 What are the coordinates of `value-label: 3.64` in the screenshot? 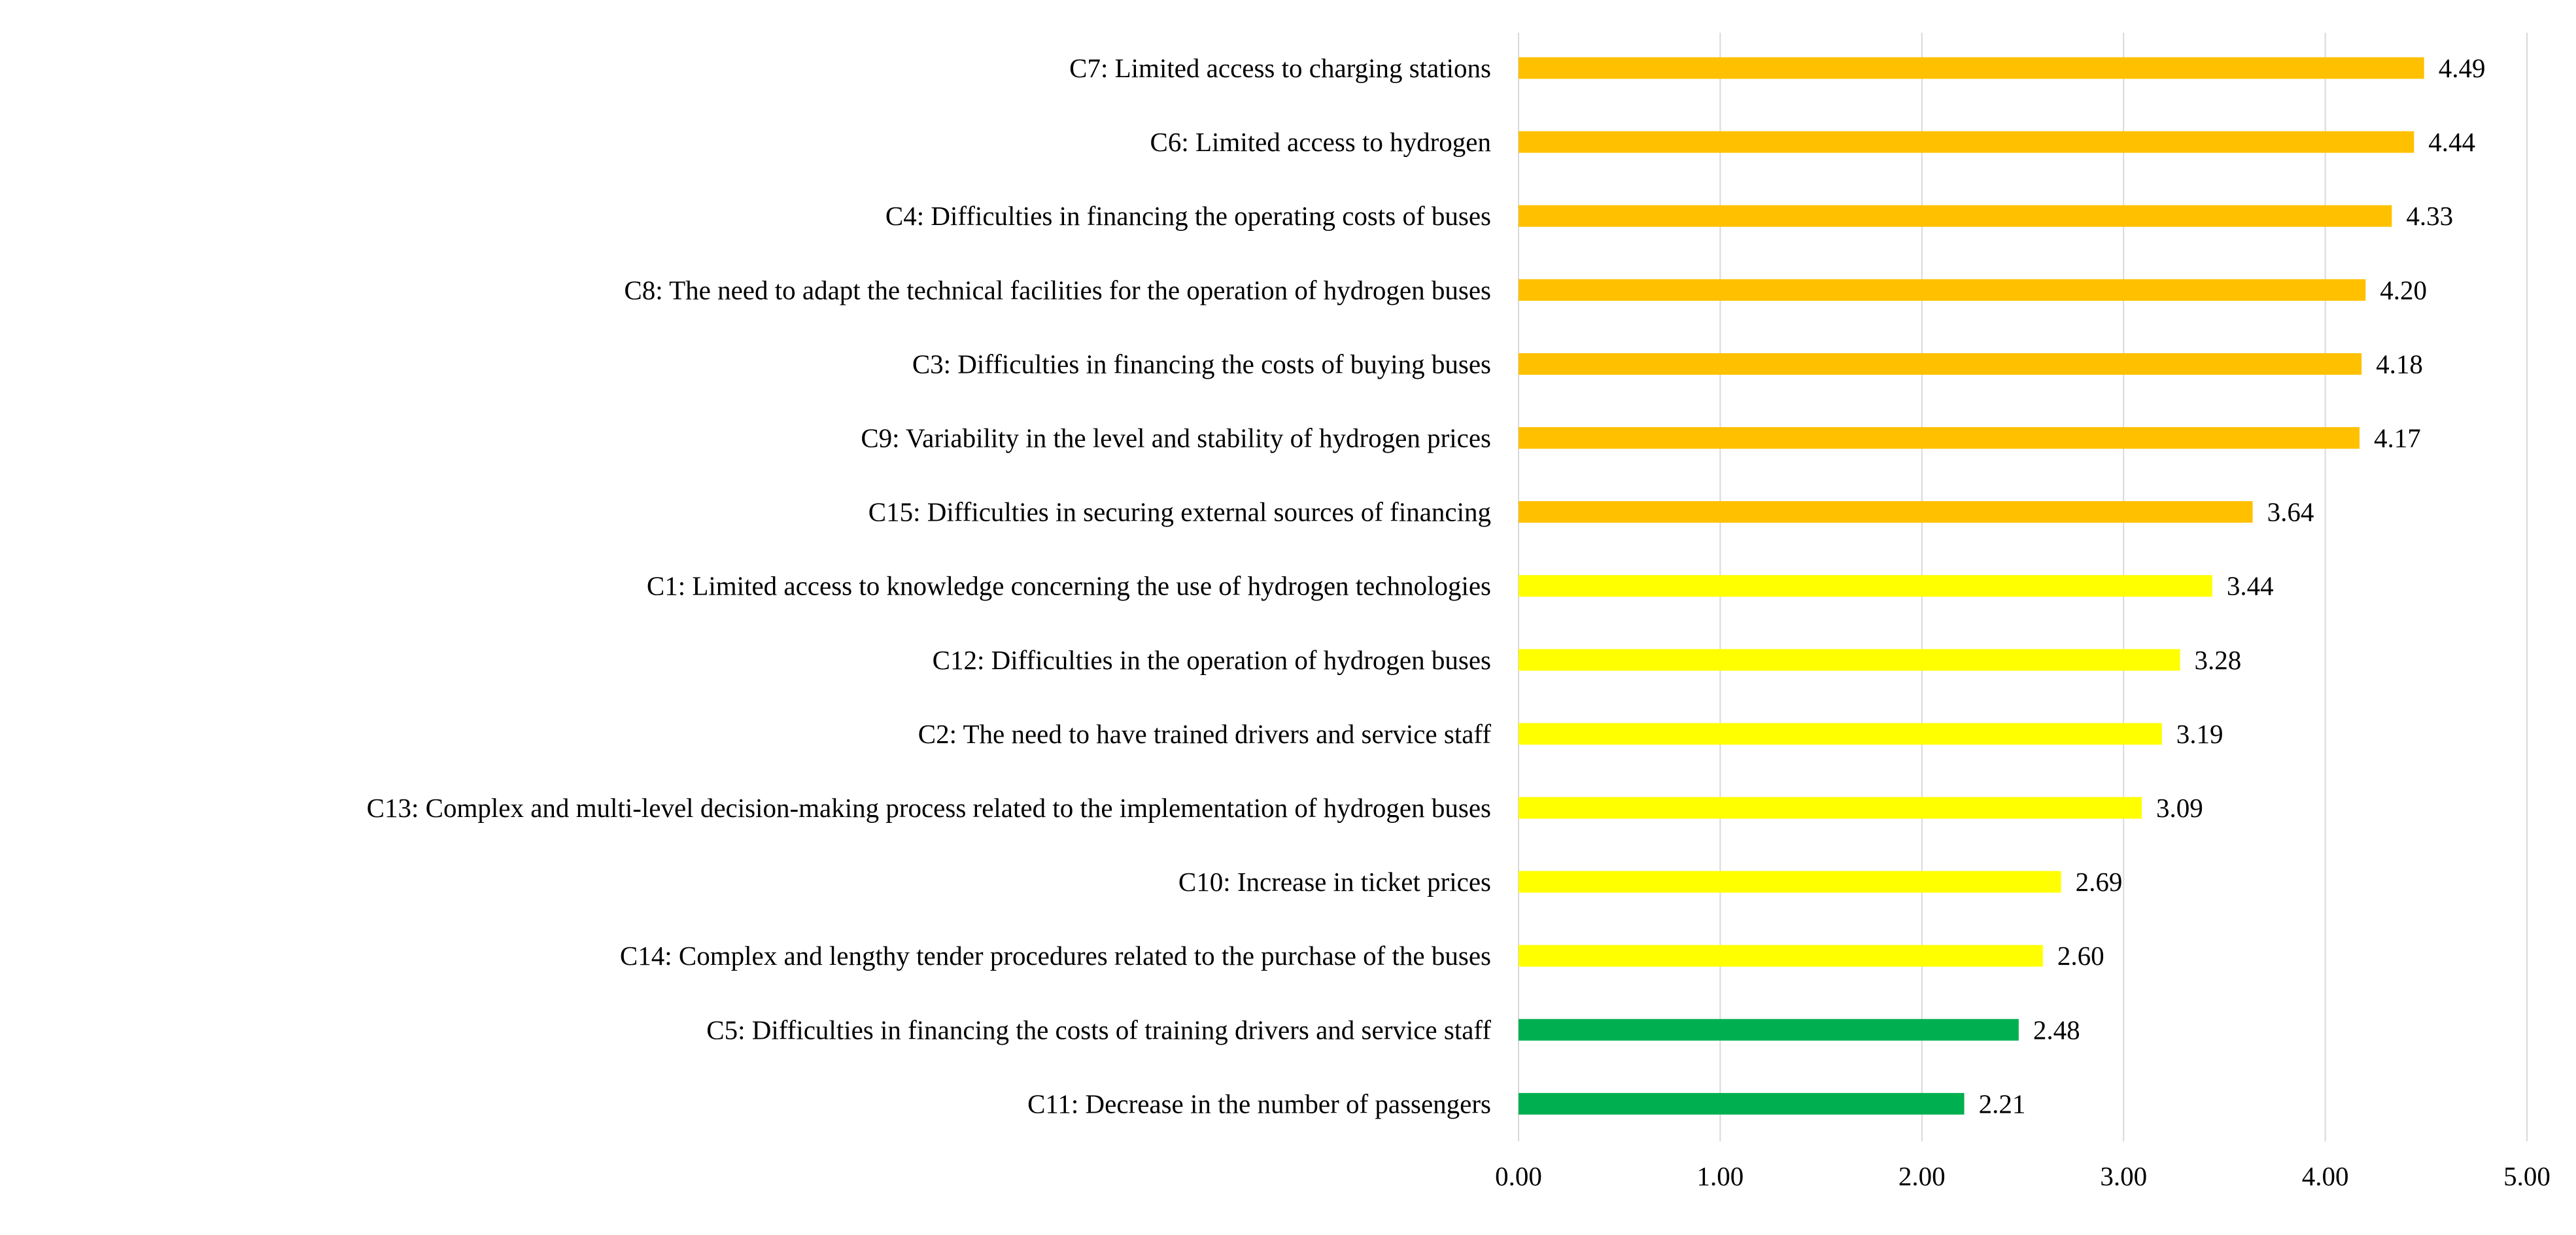 It's located at (2291, 512).